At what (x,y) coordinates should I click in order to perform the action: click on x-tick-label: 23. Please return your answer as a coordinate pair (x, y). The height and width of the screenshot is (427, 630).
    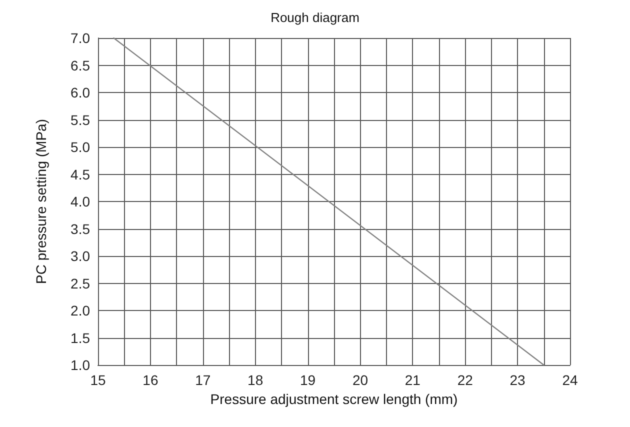
    Looking at the image, I should click on (518, 380).